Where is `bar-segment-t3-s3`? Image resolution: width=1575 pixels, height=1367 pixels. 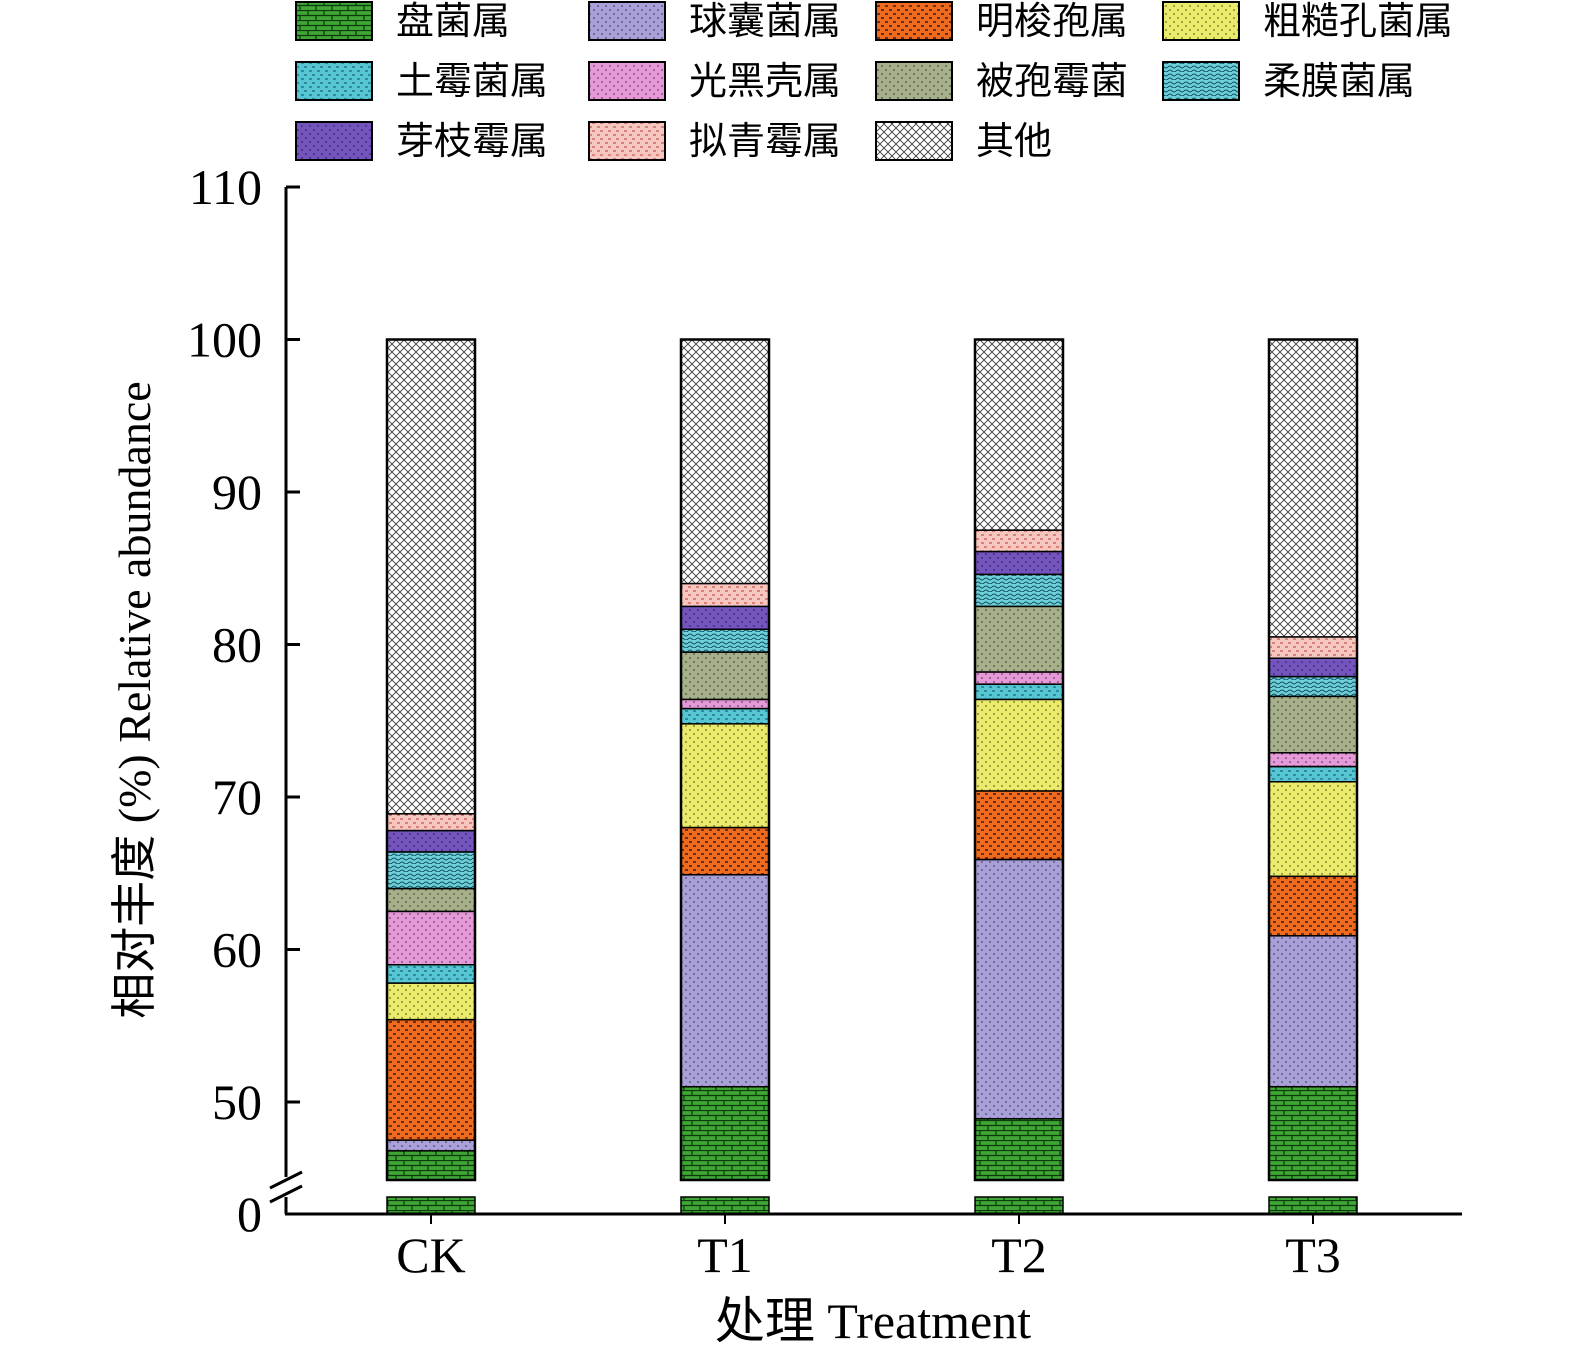 bar-segment-t3-s3 is located at coordinates (1313, 829).